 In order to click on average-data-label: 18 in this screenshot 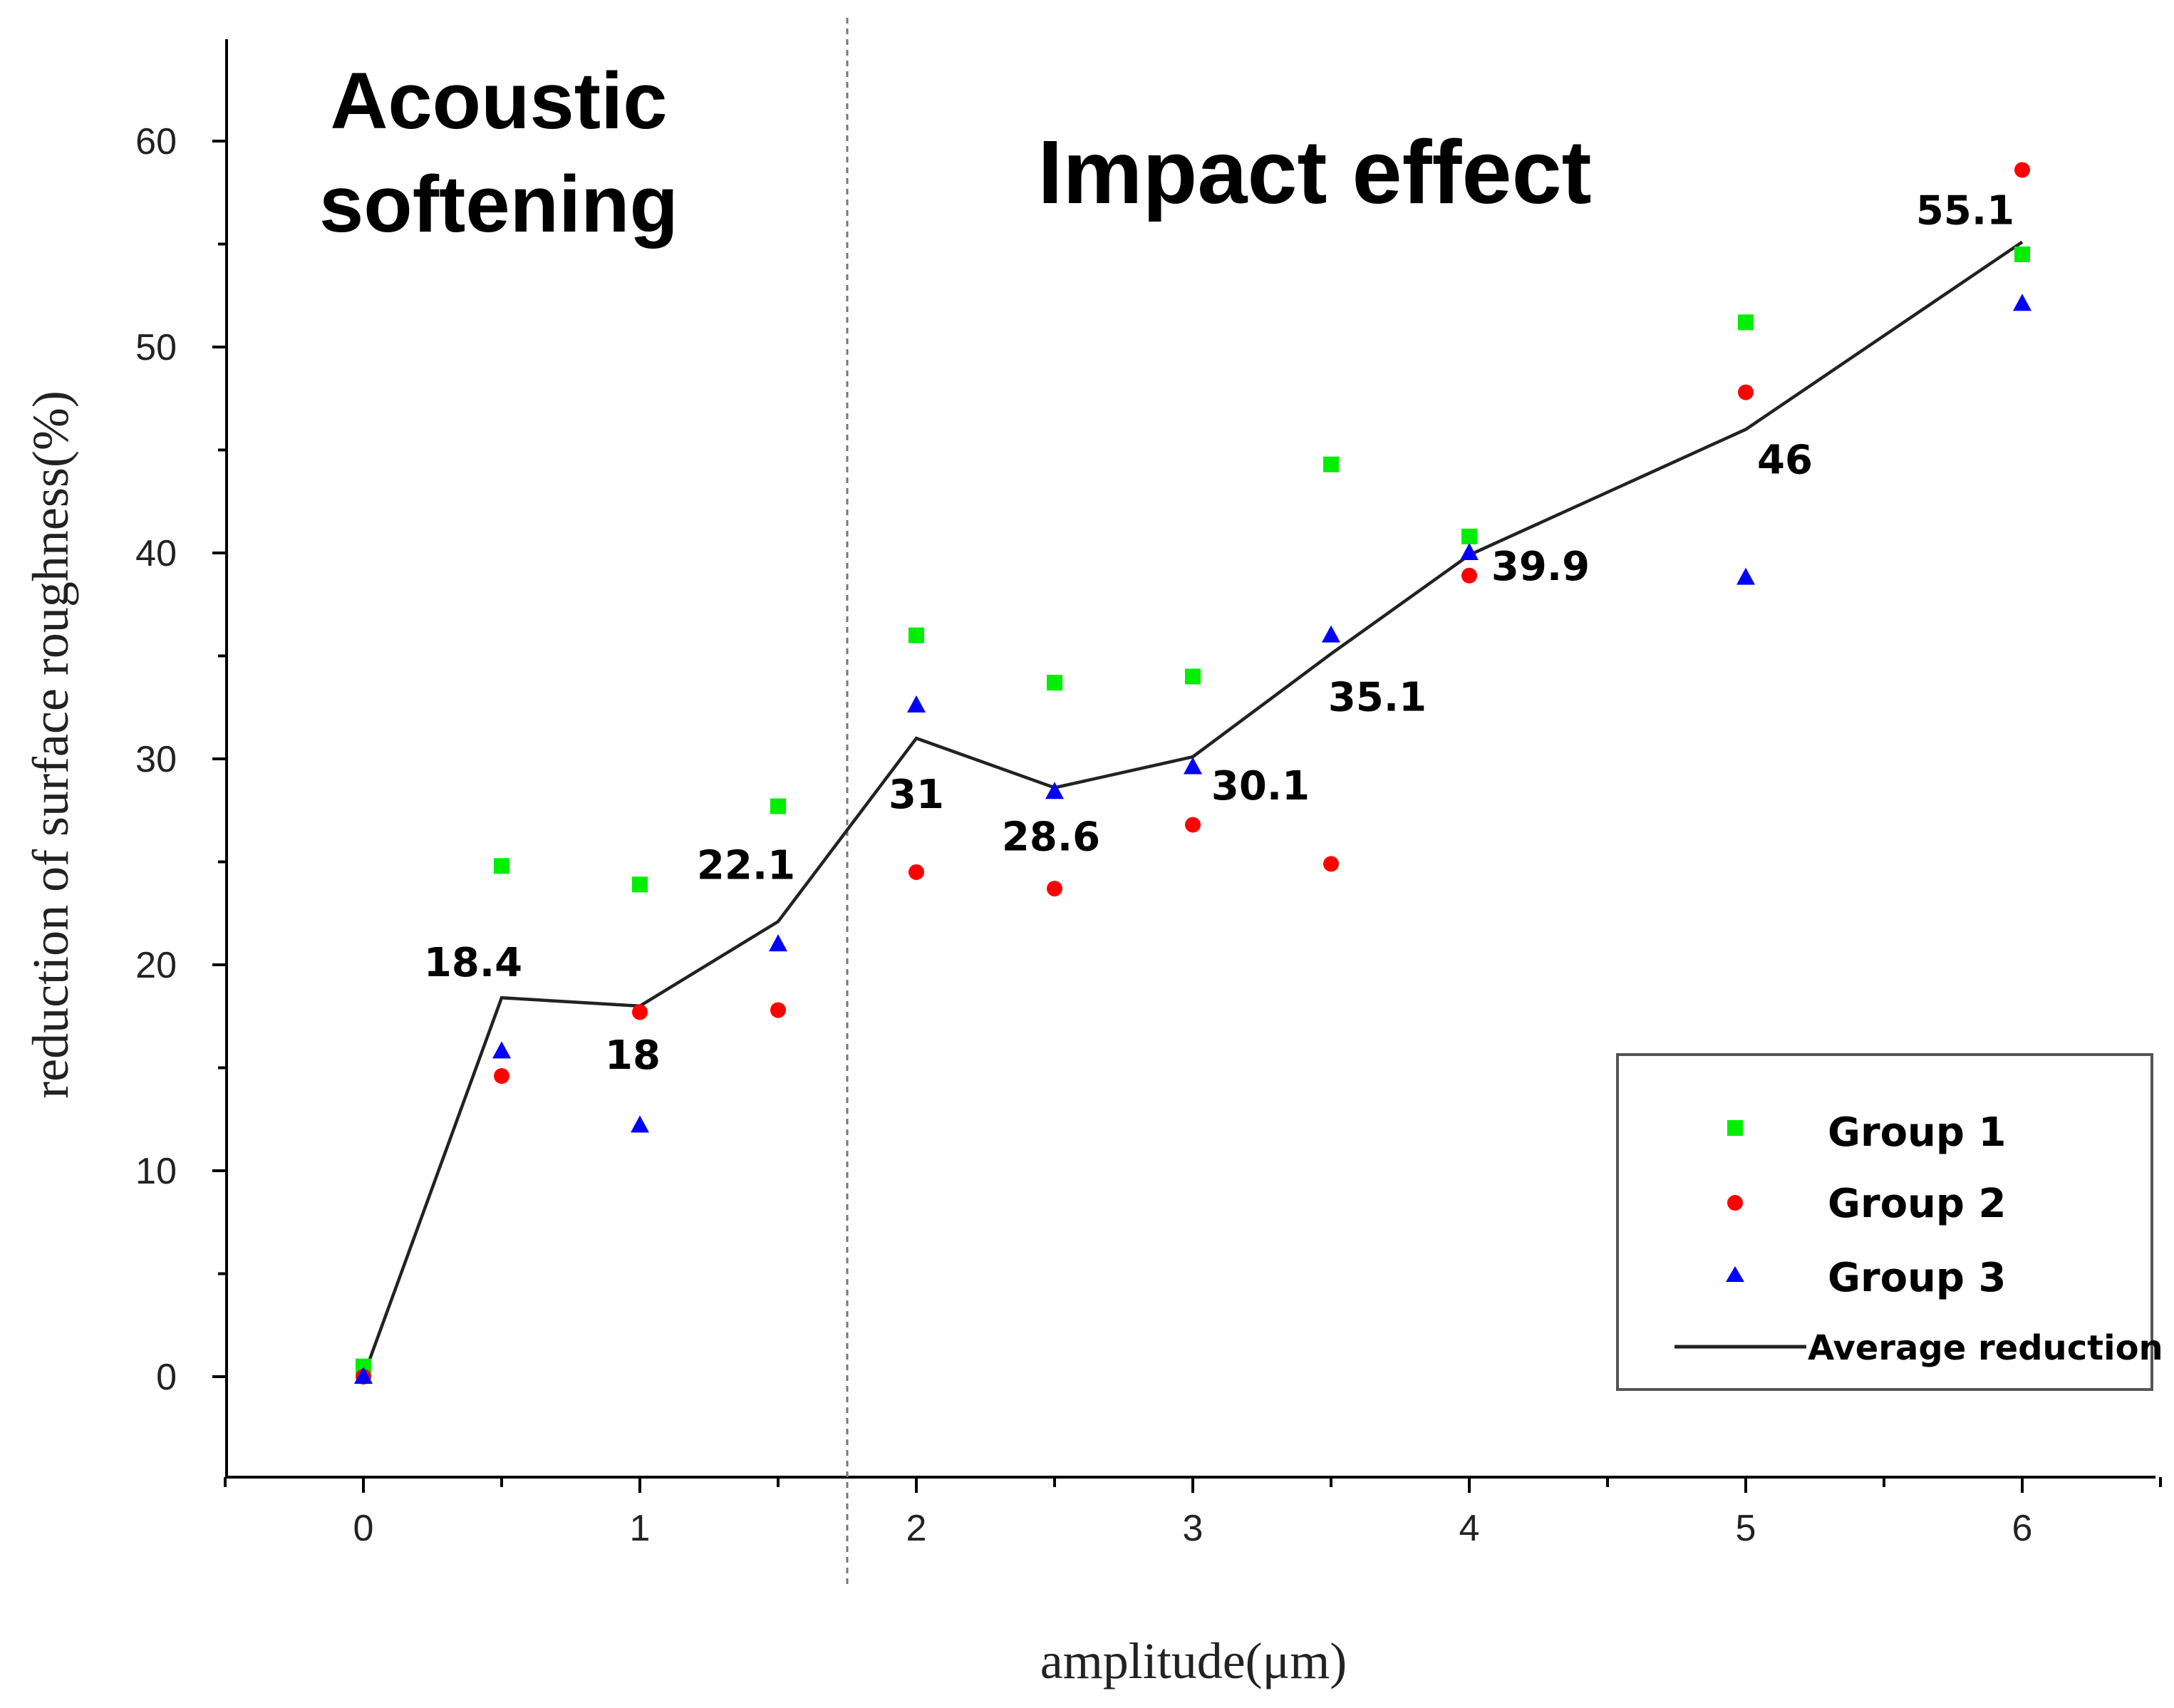, I will do `click(633, 1055)`.